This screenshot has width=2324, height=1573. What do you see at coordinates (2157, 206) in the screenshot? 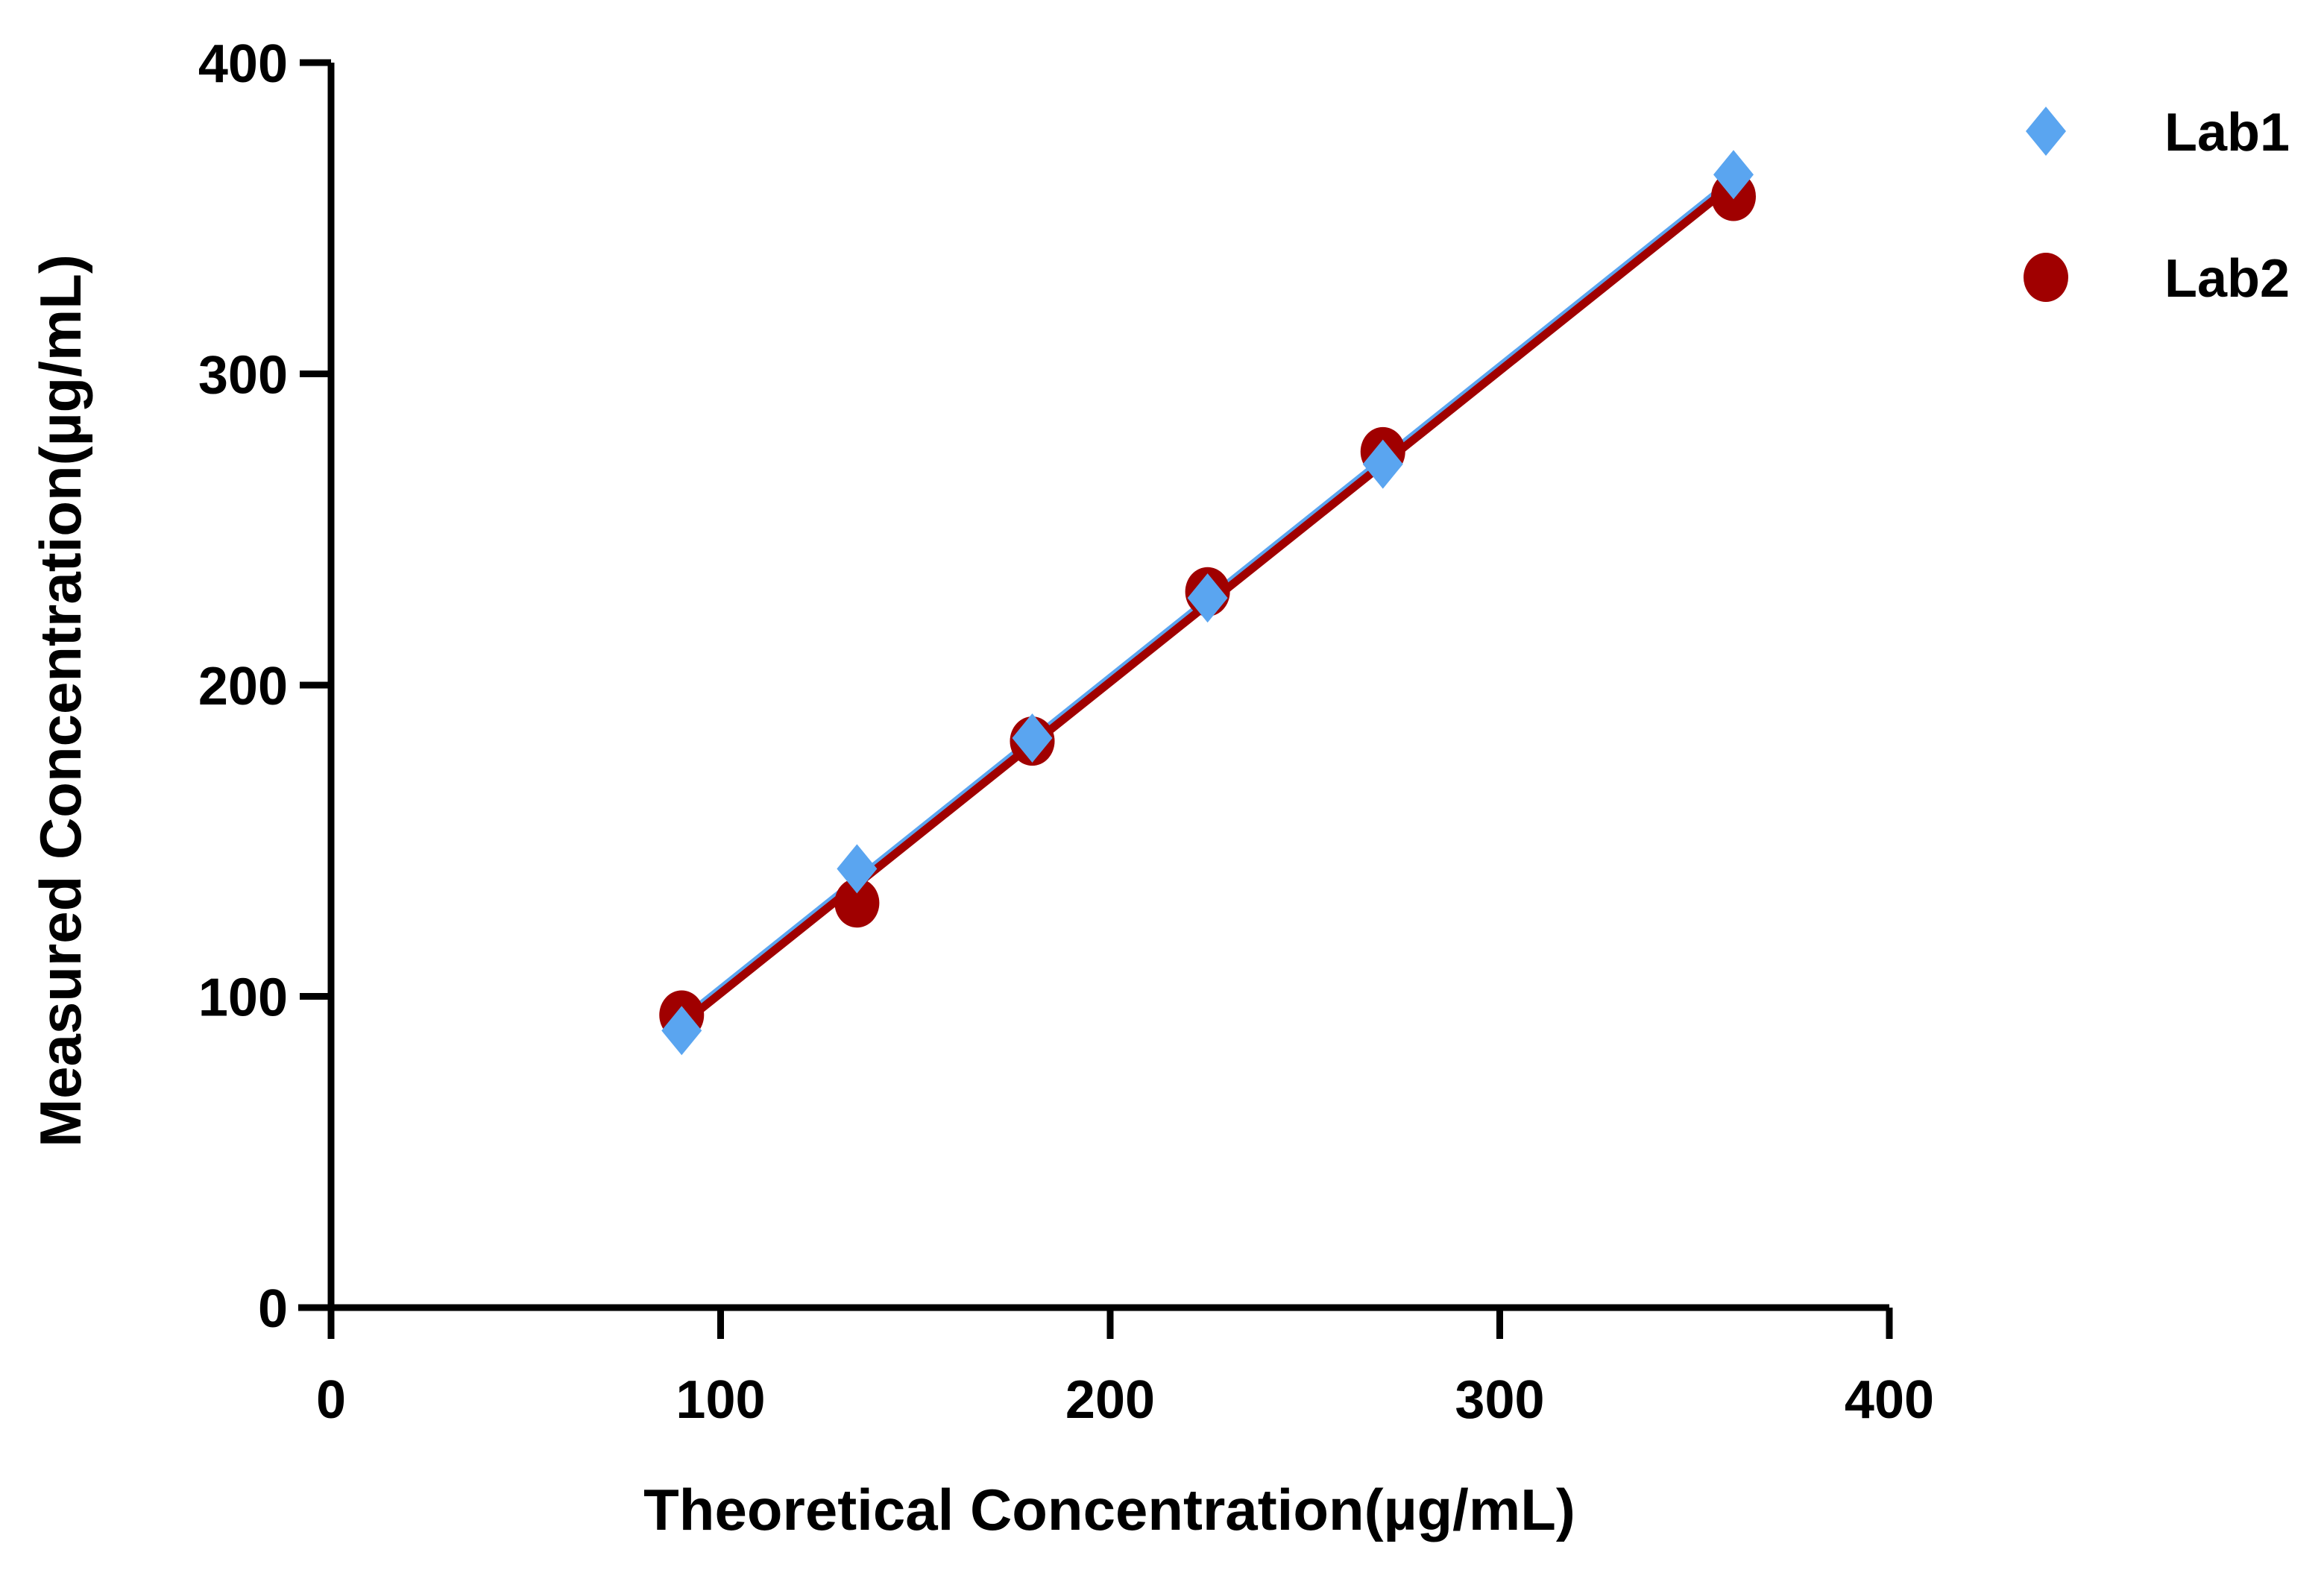
I see `legend: Lab1 Lab2` at bounding box center [2157, 206].